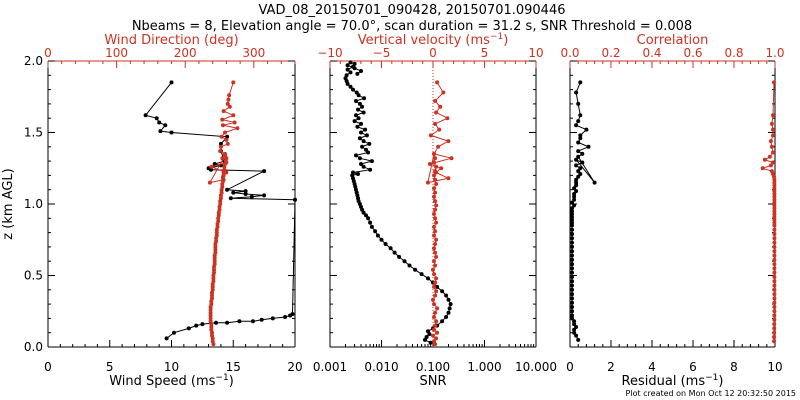  I want to click on y-axis-label: z (km AGL), so click(8, 203).